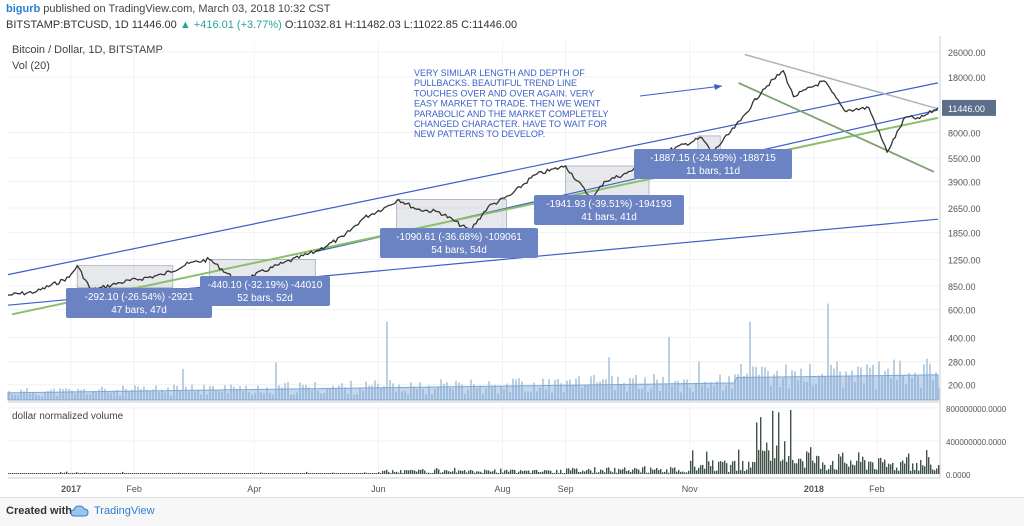 The width and height of the screenshot is (1024, 526). I want to click on x-tick-label: Apr, so click(254, 489).